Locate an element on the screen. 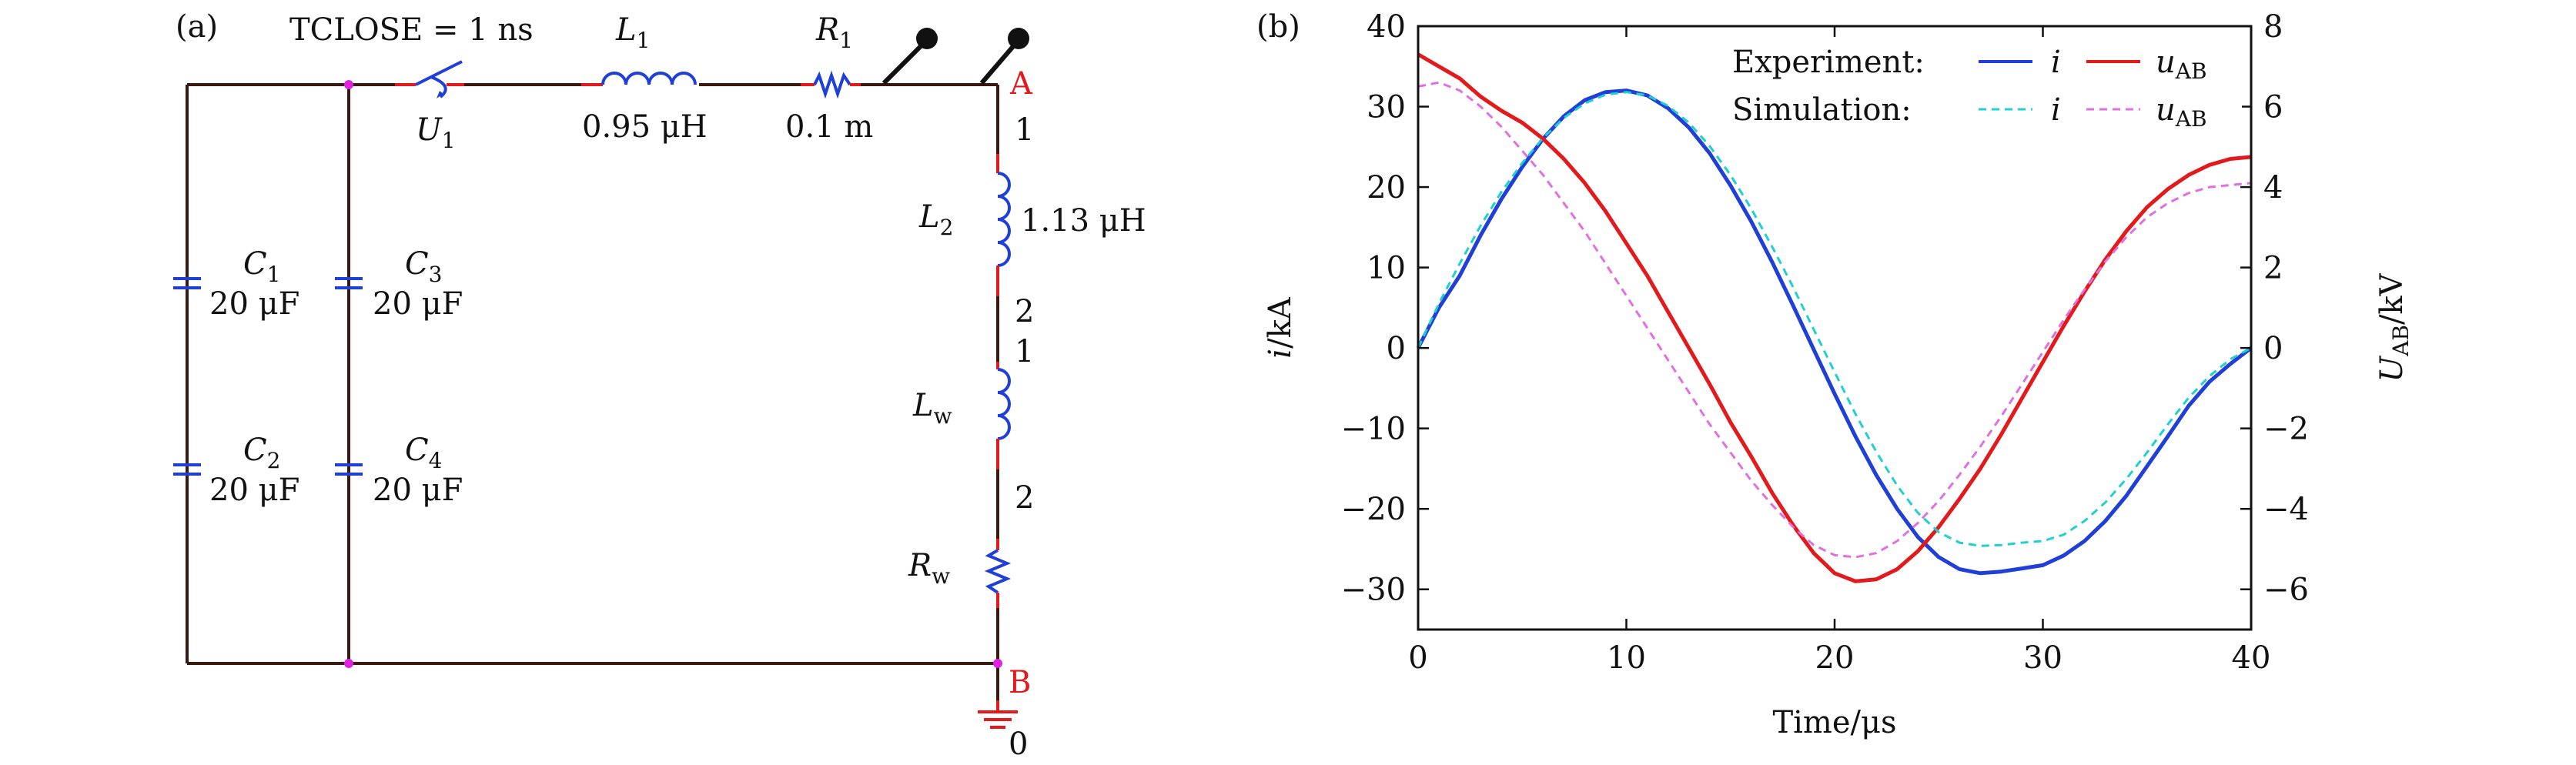 This screenshot has height=765, width=2576. switch-name: U1 is located at coordinates (436, 132).